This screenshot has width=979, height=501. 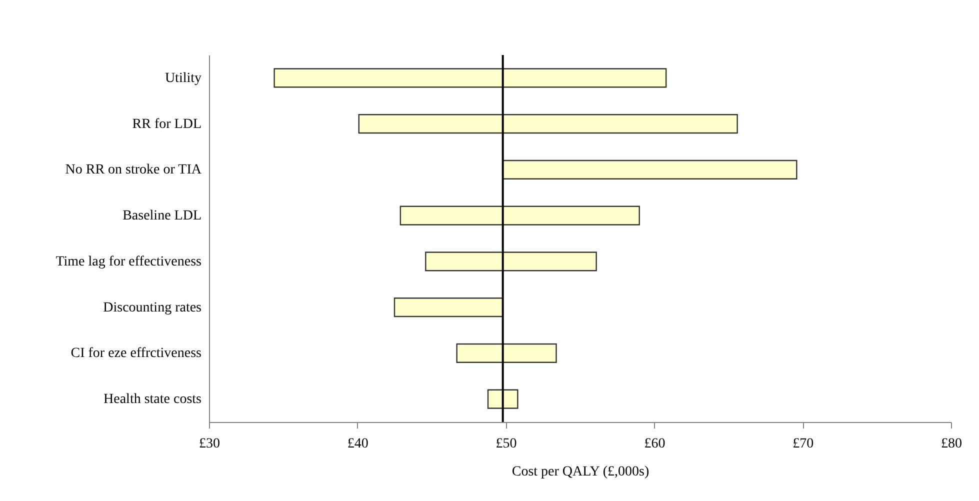 I want to click on y-tick-label: Baseline LDL, so click(x=162, y=216).